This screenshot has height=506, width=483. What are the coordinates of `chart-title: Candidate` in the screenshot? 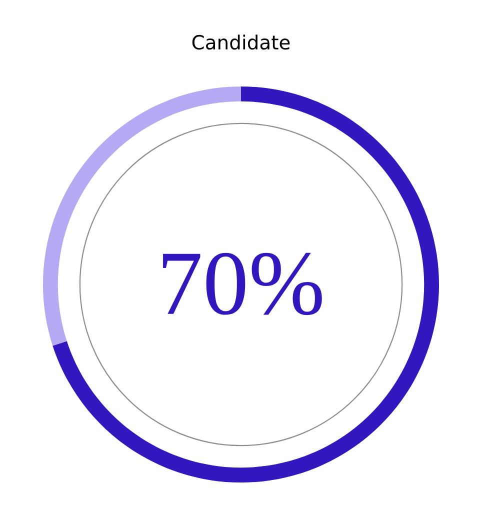 It's located at (241, 42).